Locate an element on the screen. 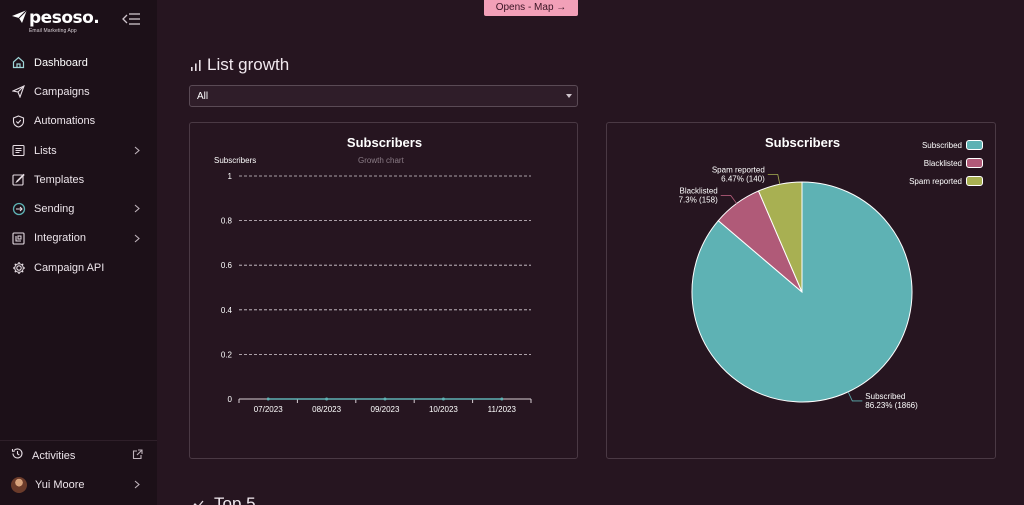 This screenshot has width=1024, height=505. external-link-icon is located at coordinates (137, 454).